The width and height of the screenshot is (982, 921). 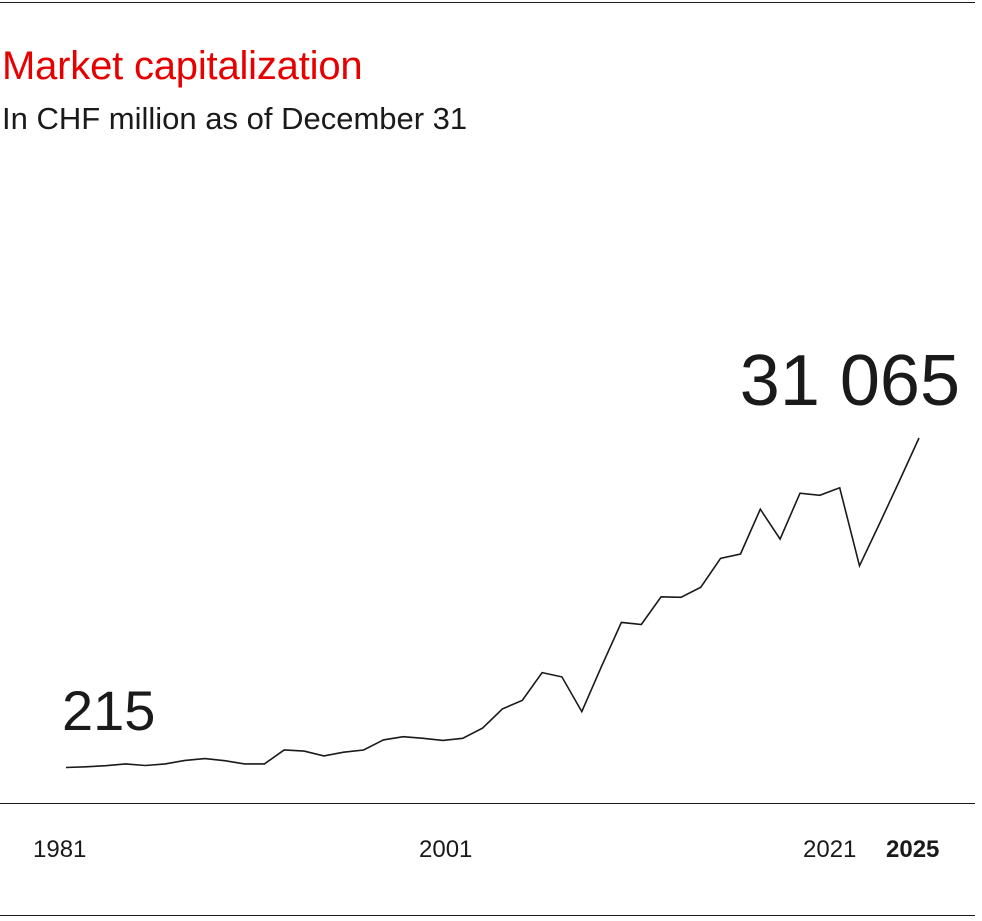 What do you see at coordinates (487, 803) in the screenshot?
I see `x-axis-line` at bounding box center [487, 803].